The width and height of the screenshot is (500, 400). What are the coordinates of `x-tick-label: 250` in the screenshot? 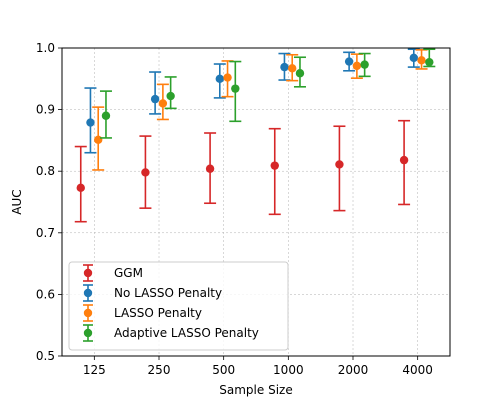 It's located at (159, 370).